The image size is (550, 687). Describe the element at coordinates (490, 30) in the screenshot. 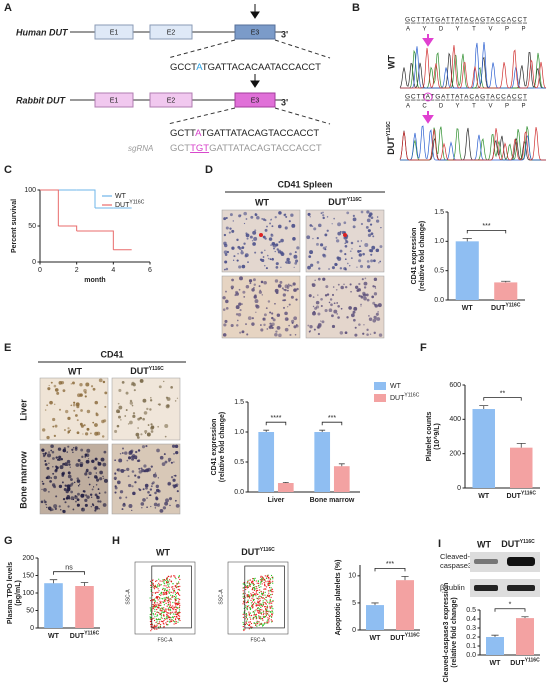

I see `amino-acid: V` at that location.